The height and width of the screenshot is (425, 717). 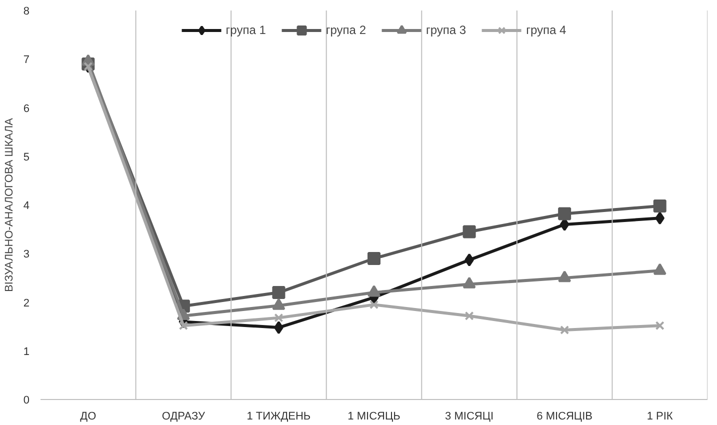 What do you see at coordinates (26, 303) in the screenshot?
I see `y-tick-label: 2` at bounding box center [26, 303].